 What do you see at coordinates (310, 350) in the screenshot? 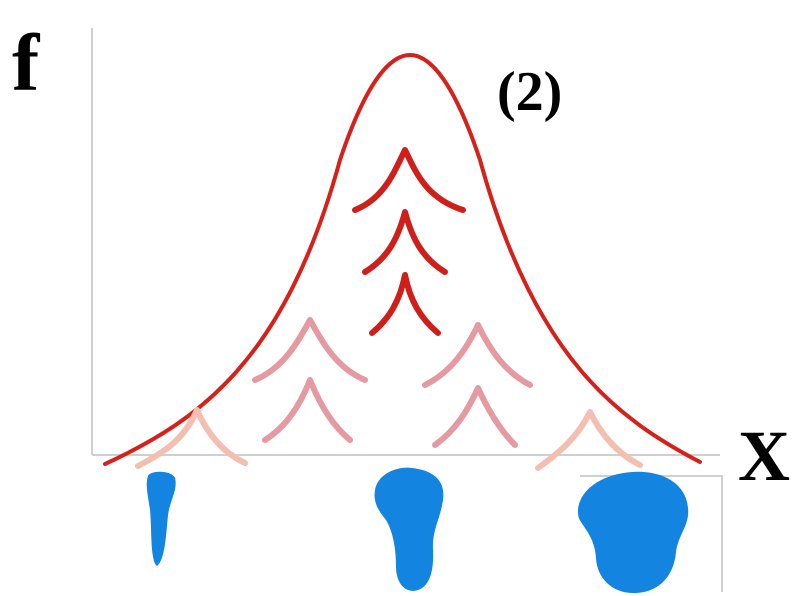
I see `mid-peak-upper-left` at bounding box center [310, 350].